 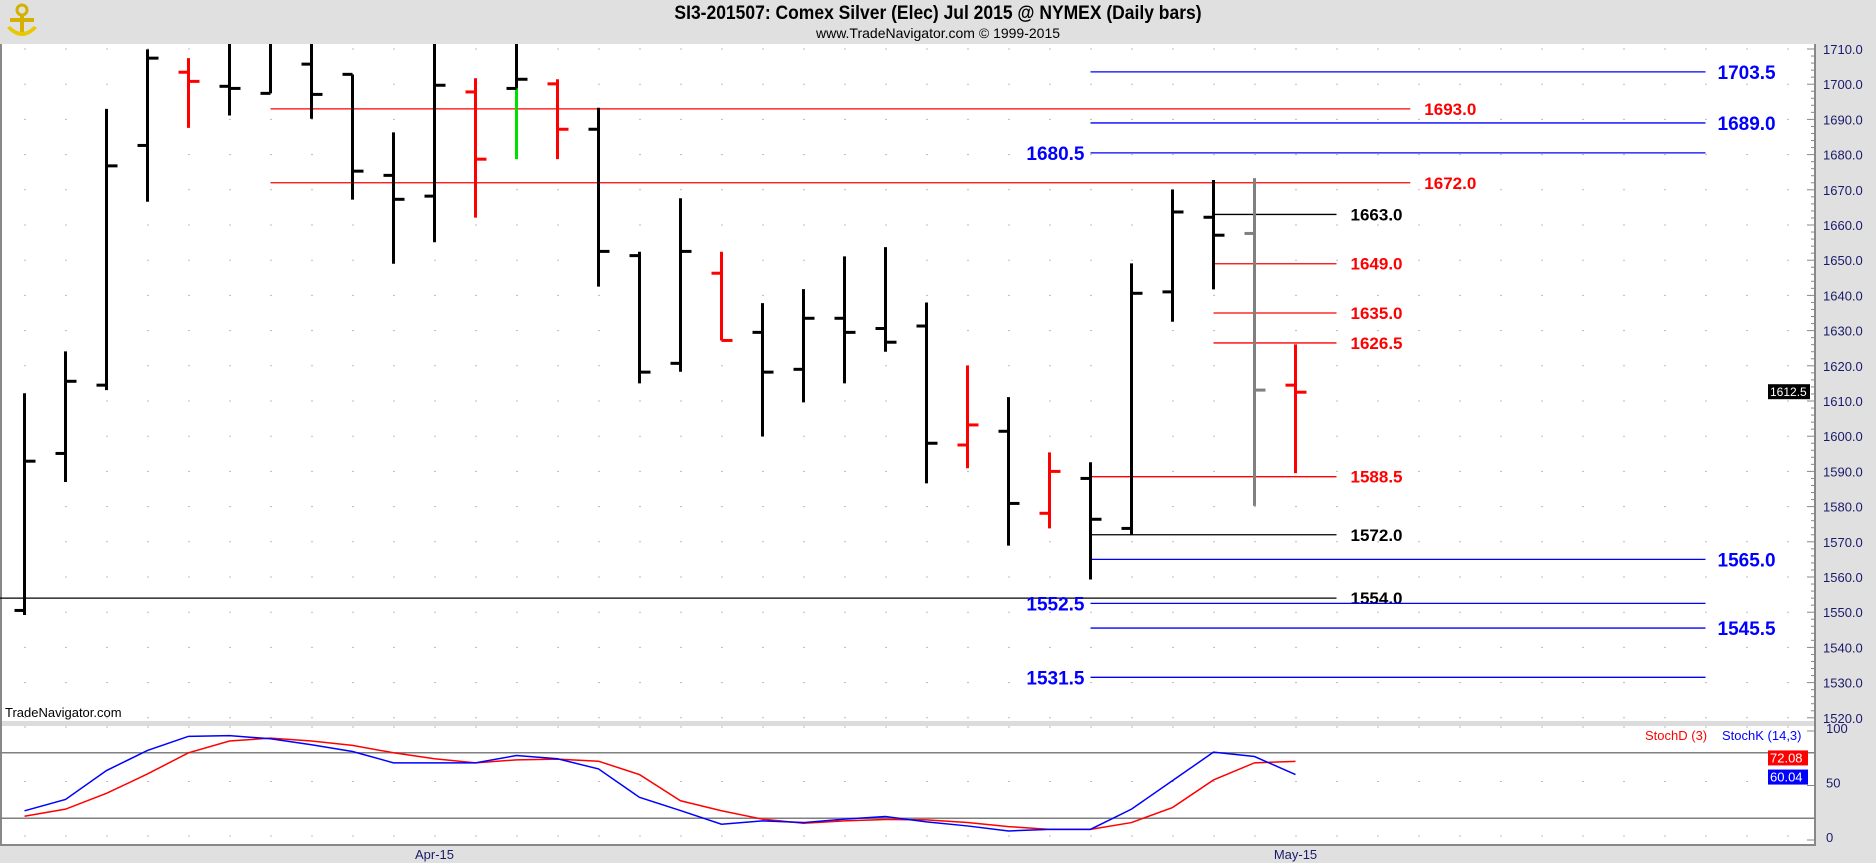 I want to click on level-label: 1672.0, so click(x=1450, y=183).